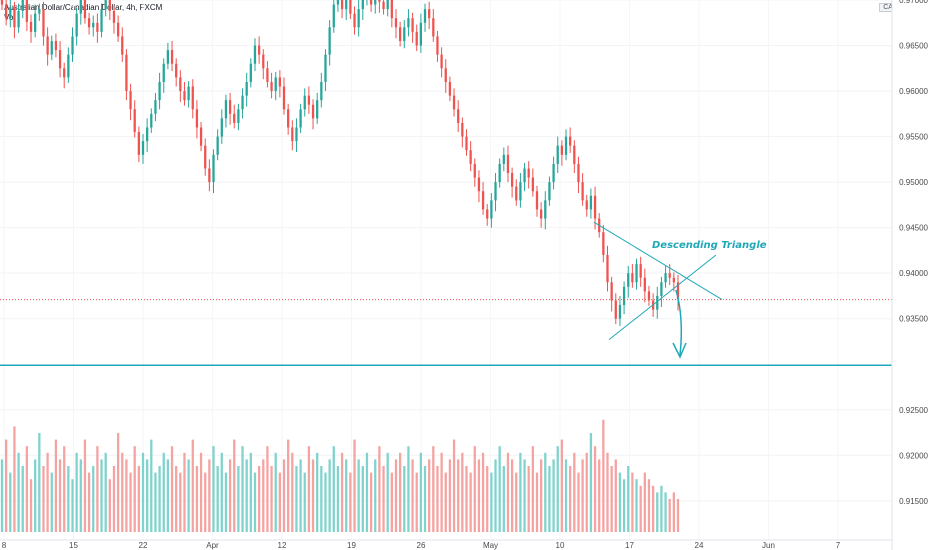  I want to click on volume-bars, so click(340, 475).